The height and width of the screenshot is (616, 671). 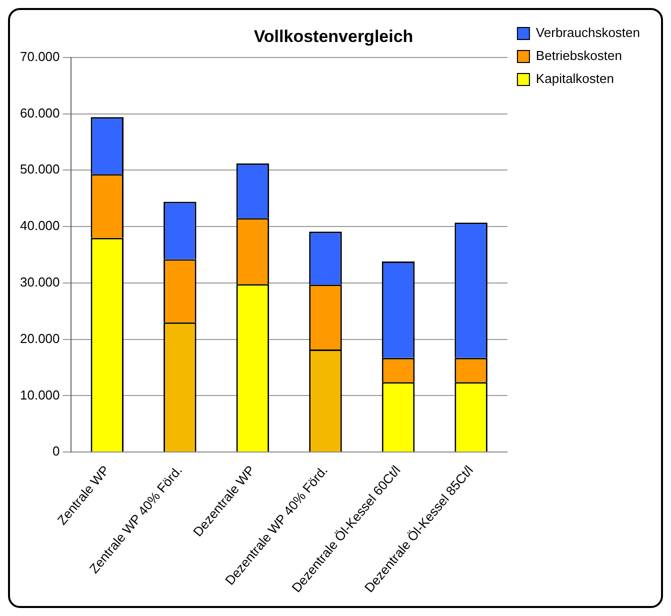 What do you see at coordinates (40, 282) in the screenshot?
I see `y-tick-label: 30.000` at bounding box center [40, 282].